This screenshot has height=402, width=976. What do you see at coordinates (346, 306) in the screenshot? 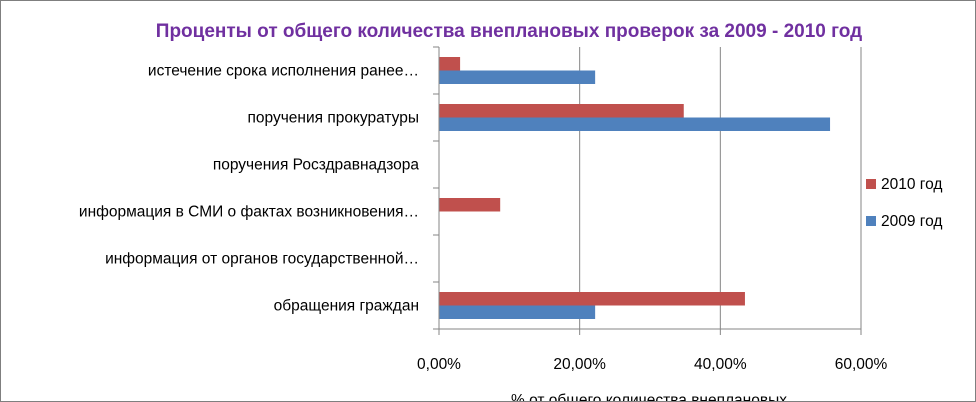
I see `category-label: обращения граждан` at bounding box center [346, 306].